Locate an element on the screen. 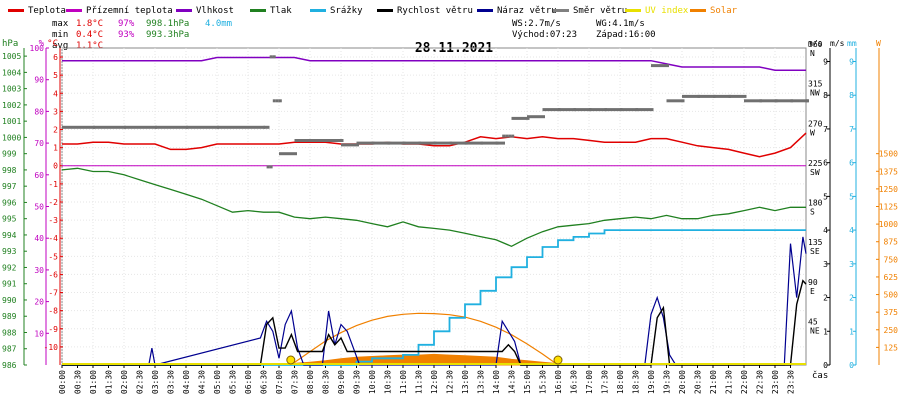 The image size is (900, 404). x-tick-label: 14:00 is located at coordinates (496, 382).